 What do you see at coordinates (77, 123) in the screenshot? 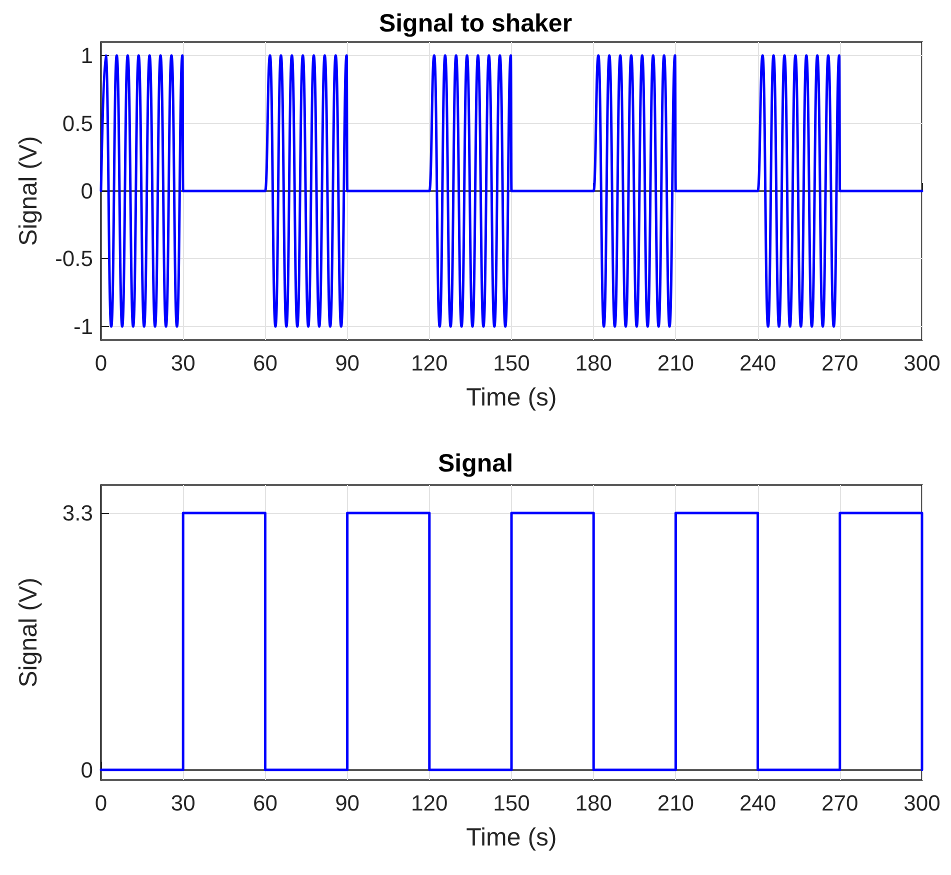
I see `y-tick-label: 0.5` at bounding box center [77, 123].